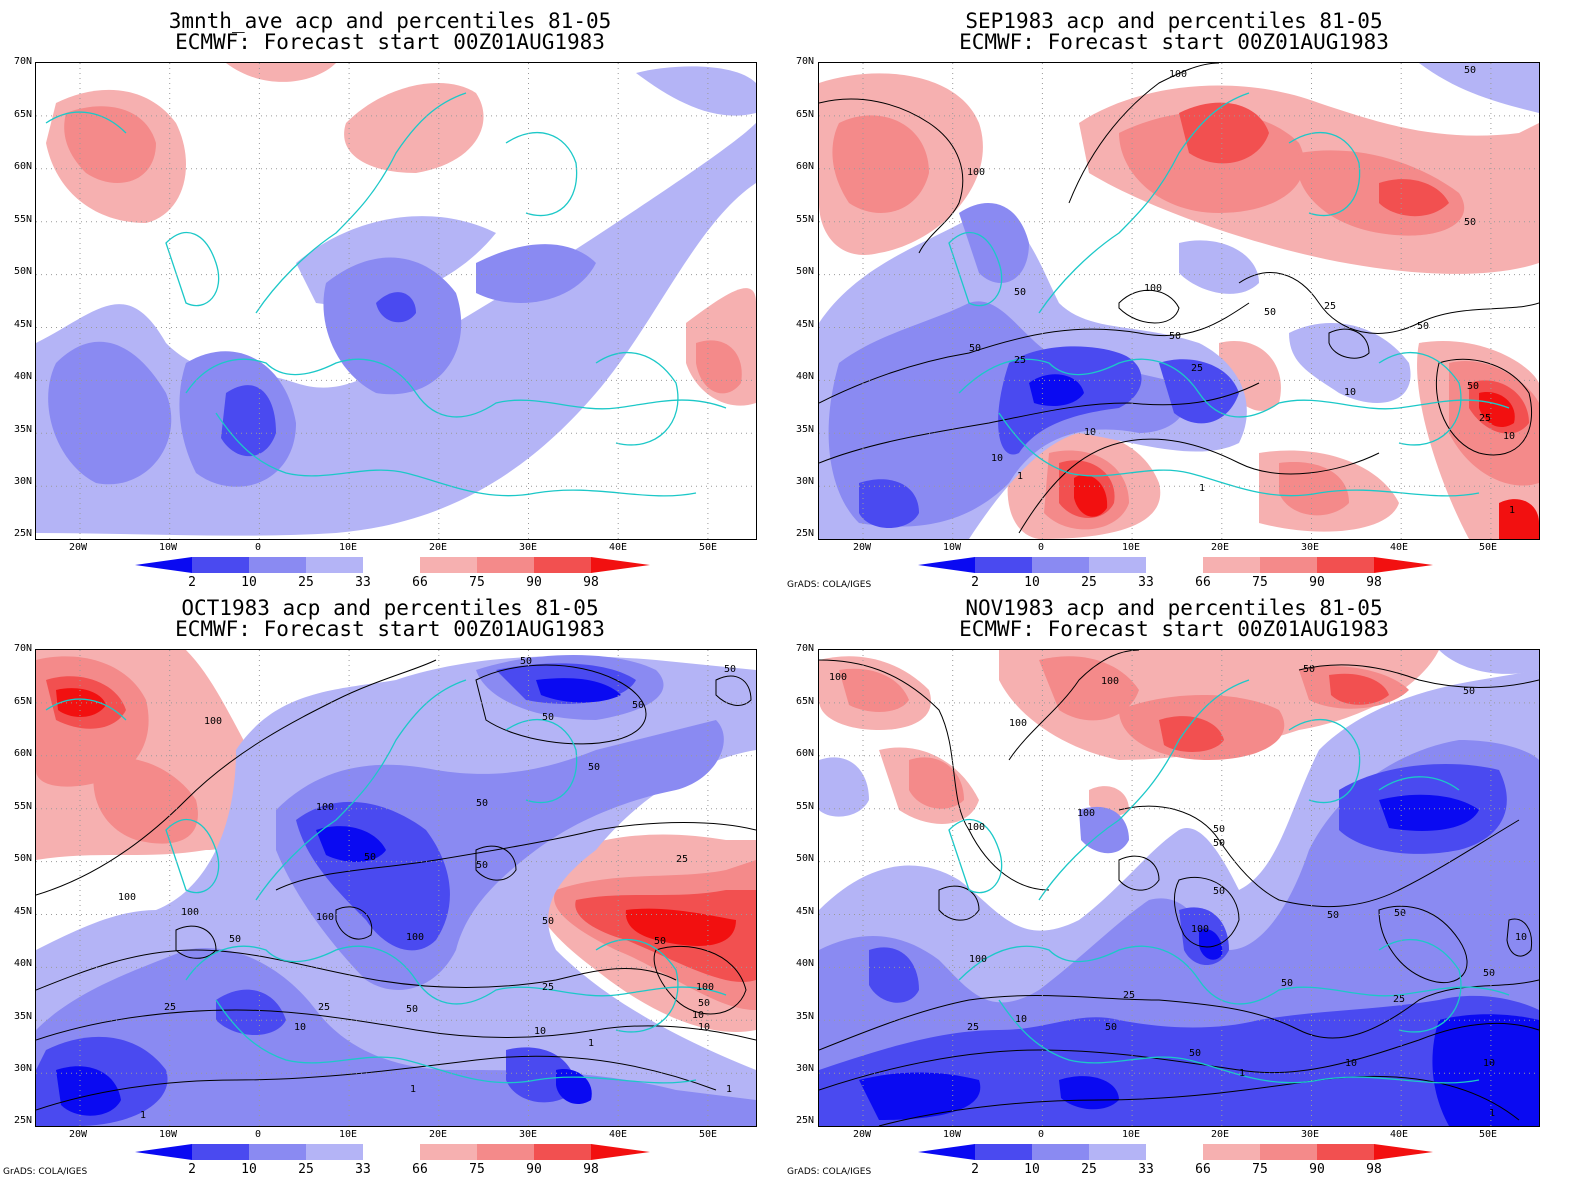 Image resolution: width=1596 pixels, height=1196 pixels. What do you see at coordinates (22, 114) in the screenshot?
I see `lat-label: 65N` at bounding box center [22, 114].